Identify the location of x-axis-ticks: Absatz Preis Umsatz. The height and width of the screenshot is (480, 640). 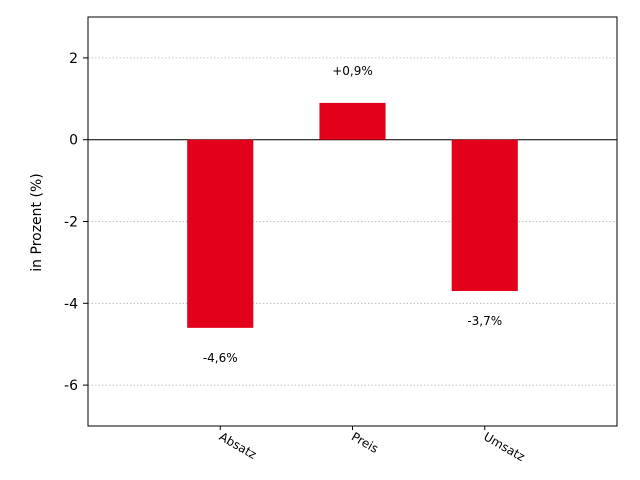
(372, 445).